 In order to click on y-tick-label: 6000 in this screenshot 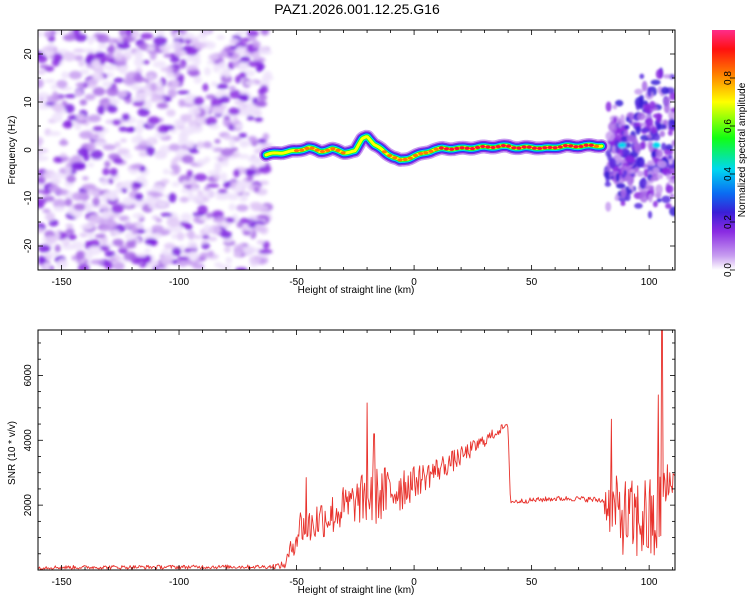, I will do `click(28, 375)`.